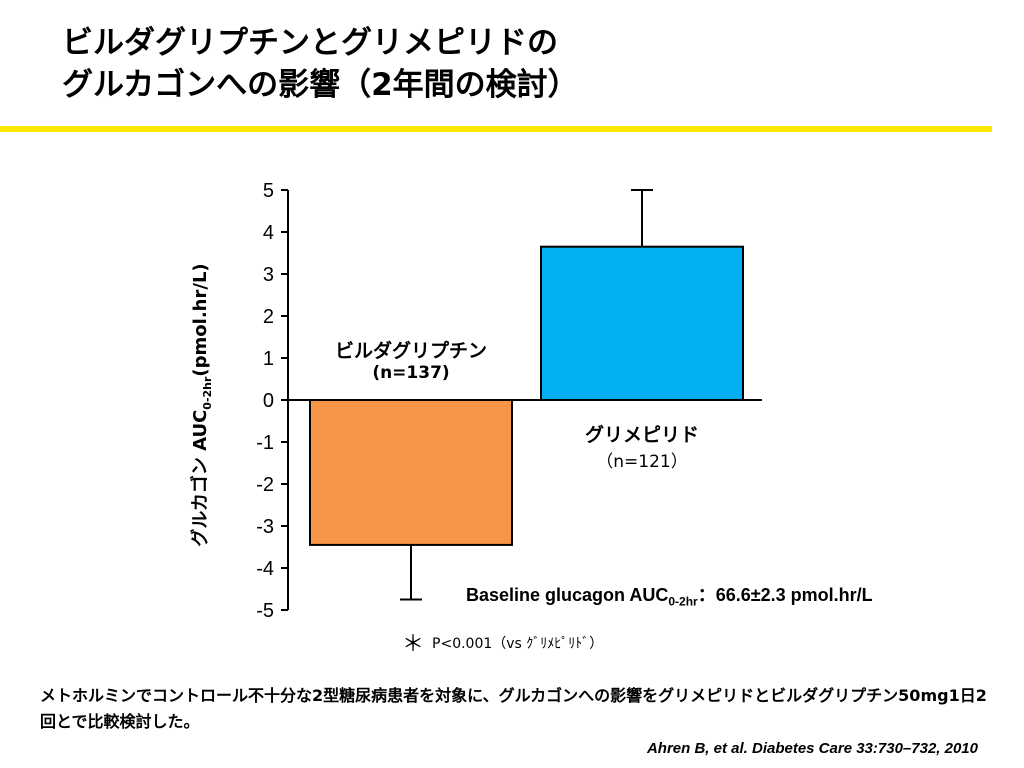 This screenshot has height=768, width=1024. I want to click on y-tick-label: -2, so click(265, 485).